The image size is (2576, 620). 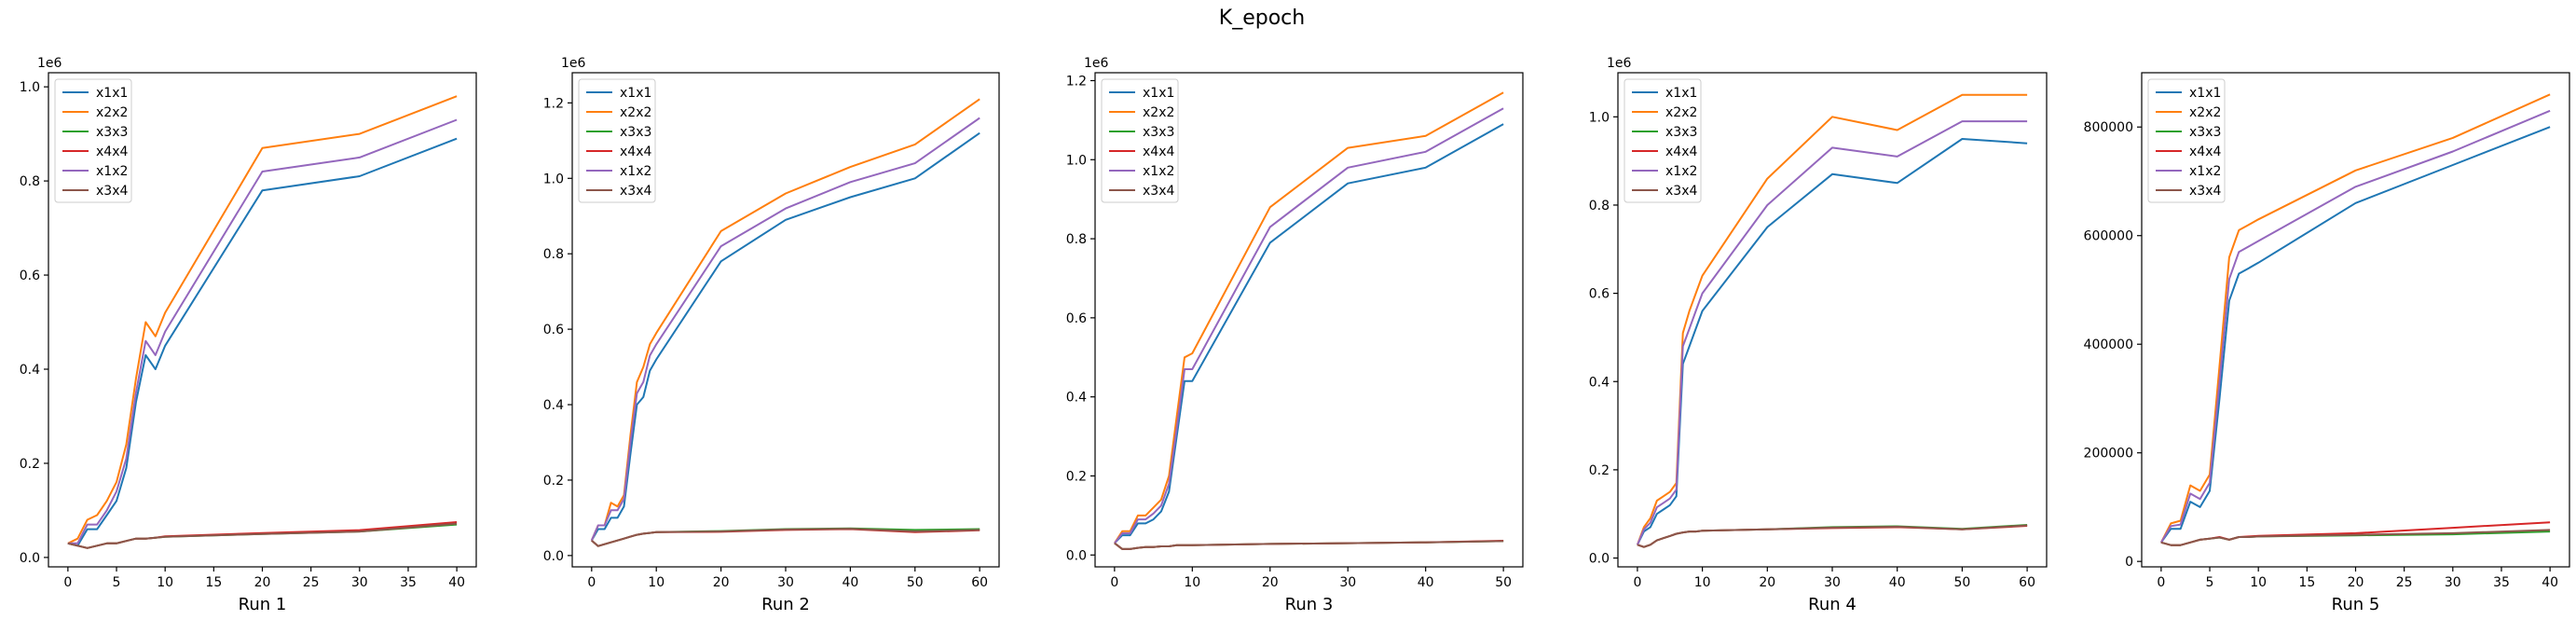 What do you see at coordinates (2108, 454) in the screenshot?
I see `y-tick-label: 200000` at bounding box center [2108, 454].